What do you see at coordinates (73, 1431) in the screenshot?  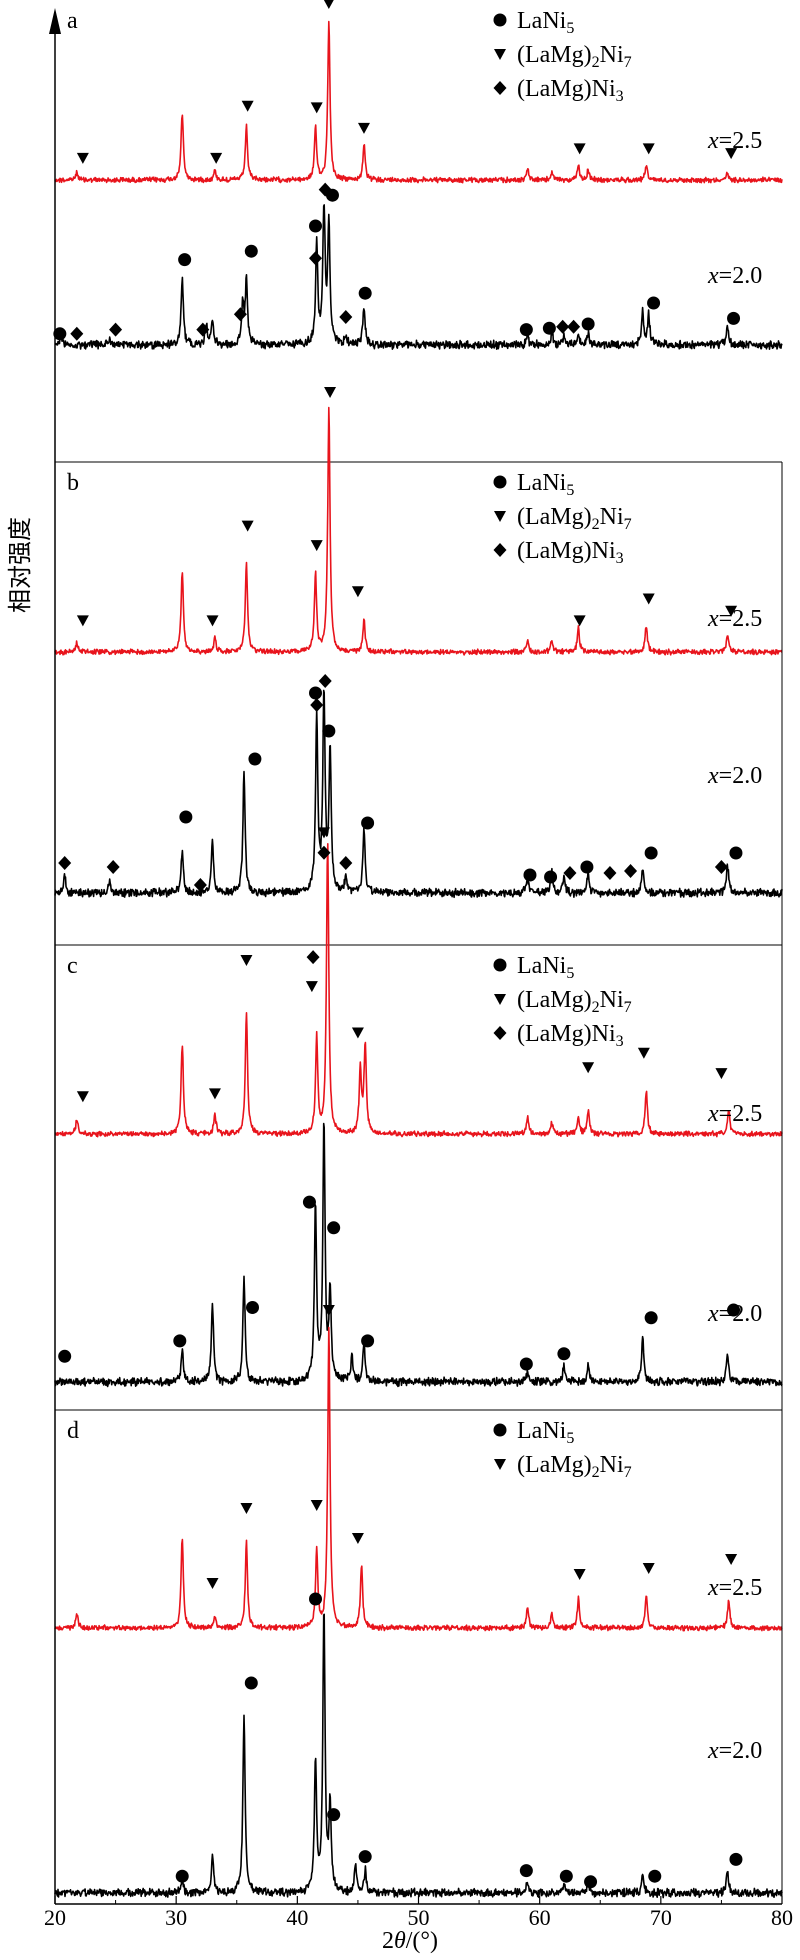 I see `panel-label: d` at bounding box center [73, 1431].